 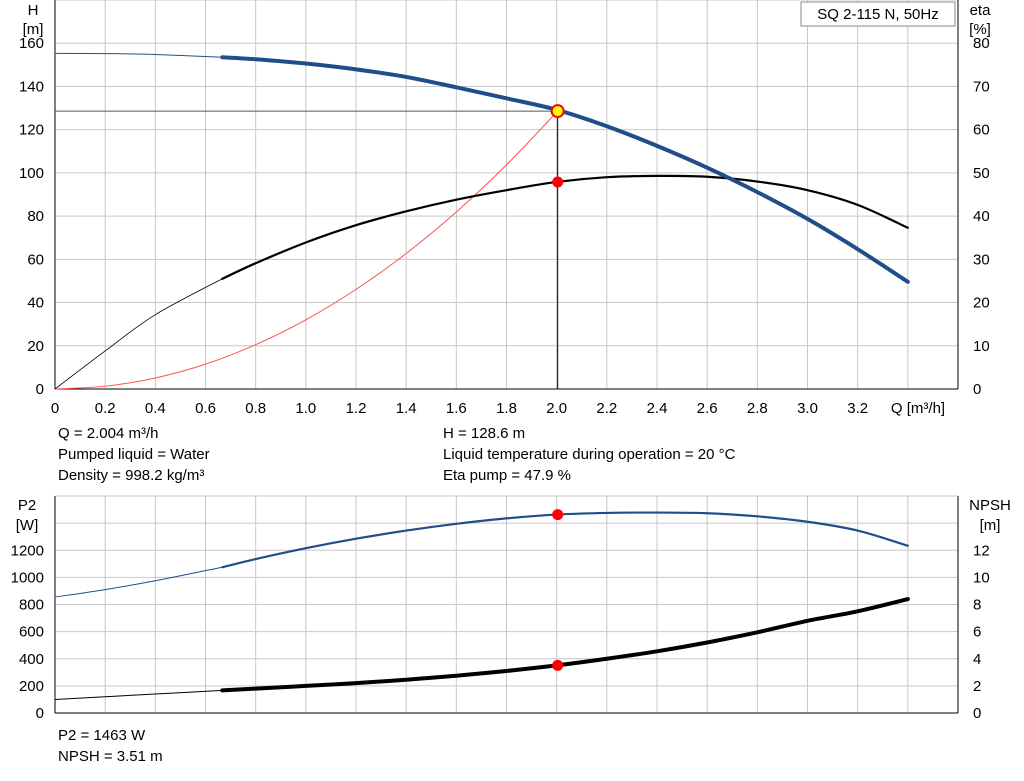 I want to click on x-axis-label: Q [m³/h], so click(x=918, y=408).